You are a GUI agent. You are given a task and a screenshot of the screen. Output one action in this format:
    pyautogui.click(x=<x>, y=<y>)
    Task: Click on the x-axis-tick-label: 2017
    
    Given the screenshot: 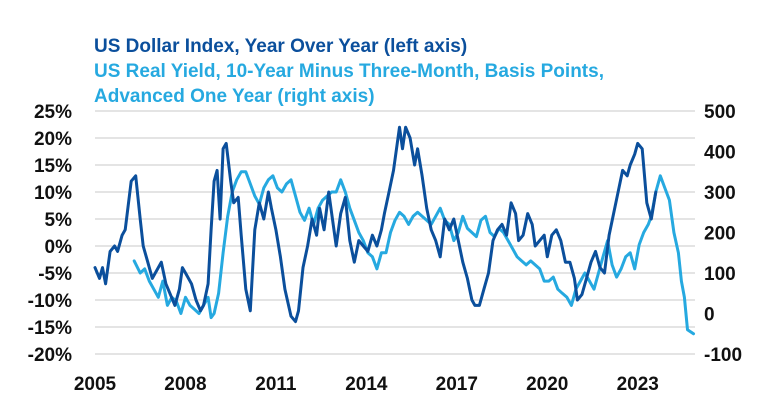 What is the action you would take?
    pyautogui.click(x=457, y=384)
    